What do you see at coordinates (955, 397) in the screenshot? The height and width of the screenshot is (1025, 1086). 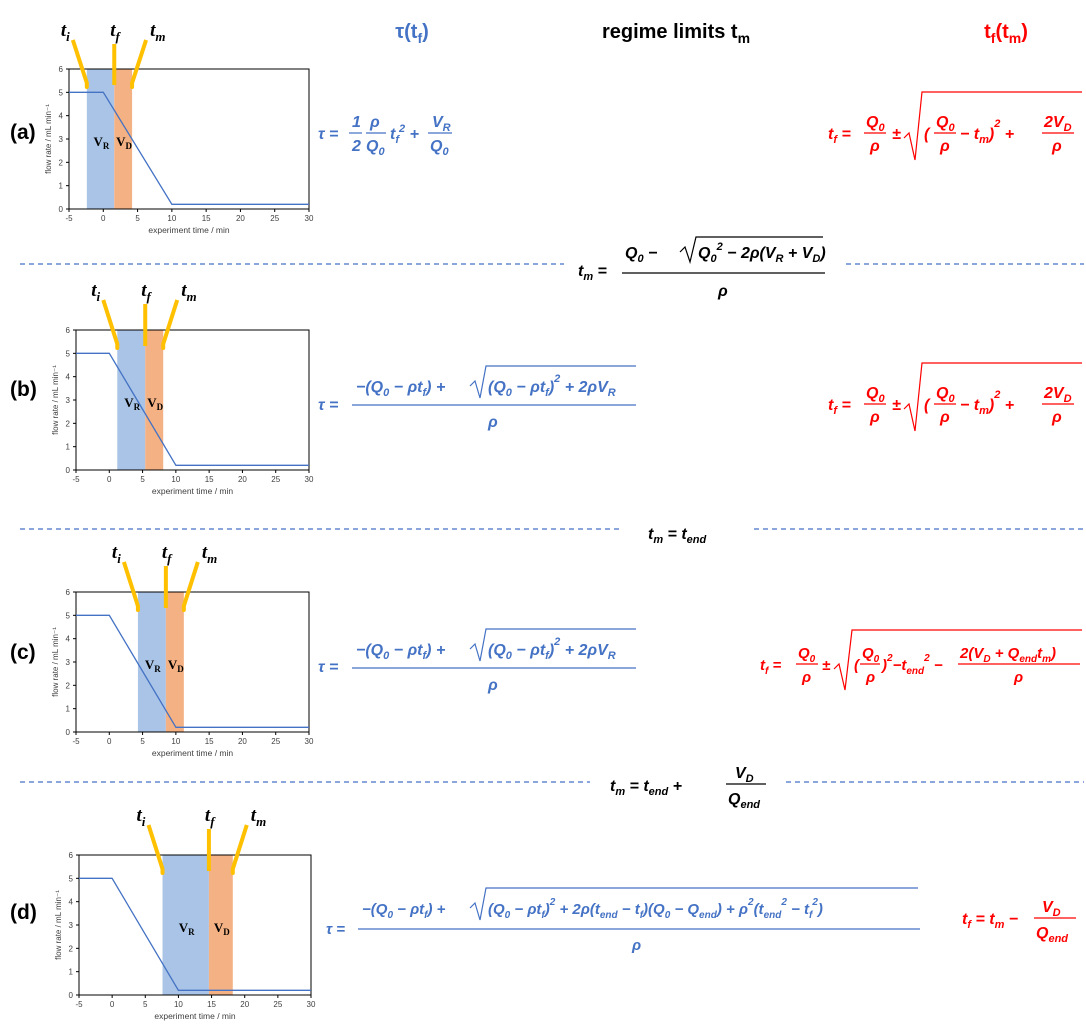 I see `tf-equation-b: tf = Q0 ρ ± ( Q0 ρ − tm)2 + 2VD ρ` at bounding box center [955, 397].